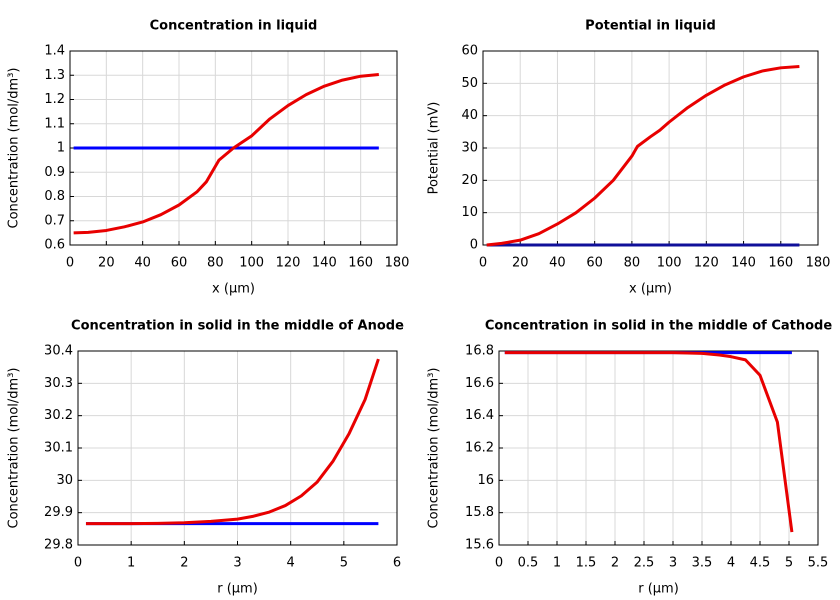  What do you see at coordinates (58, 512) in the screenshot?
I see `y-tick-label: 29.9` at bounding box center [58, 512].